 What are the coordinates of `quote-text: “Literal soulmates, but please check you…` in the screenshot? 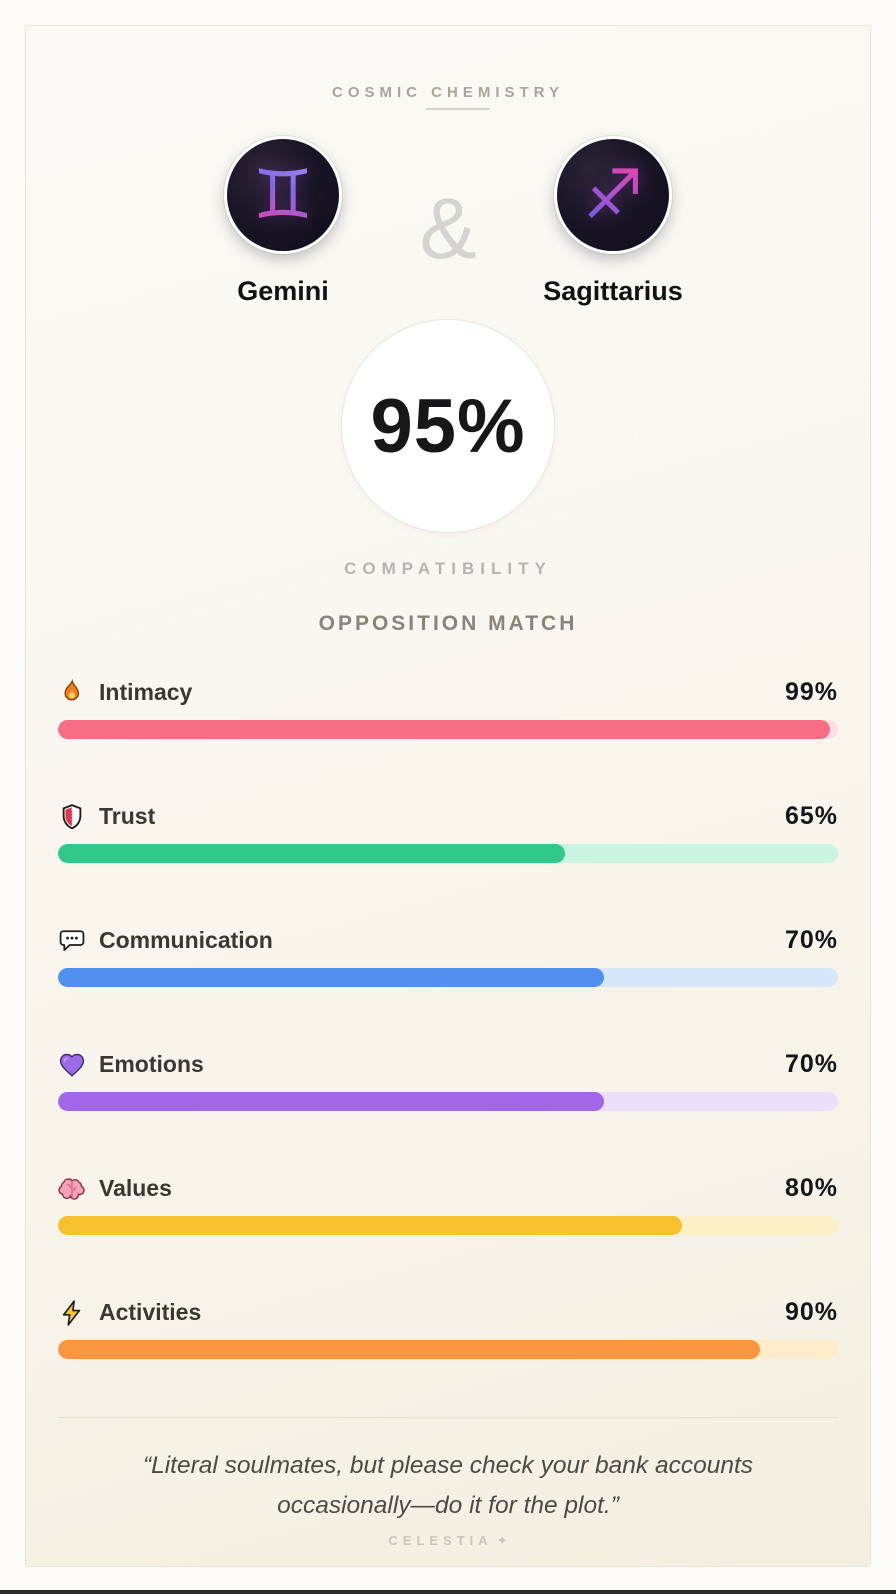 It's located at (448, 1485).